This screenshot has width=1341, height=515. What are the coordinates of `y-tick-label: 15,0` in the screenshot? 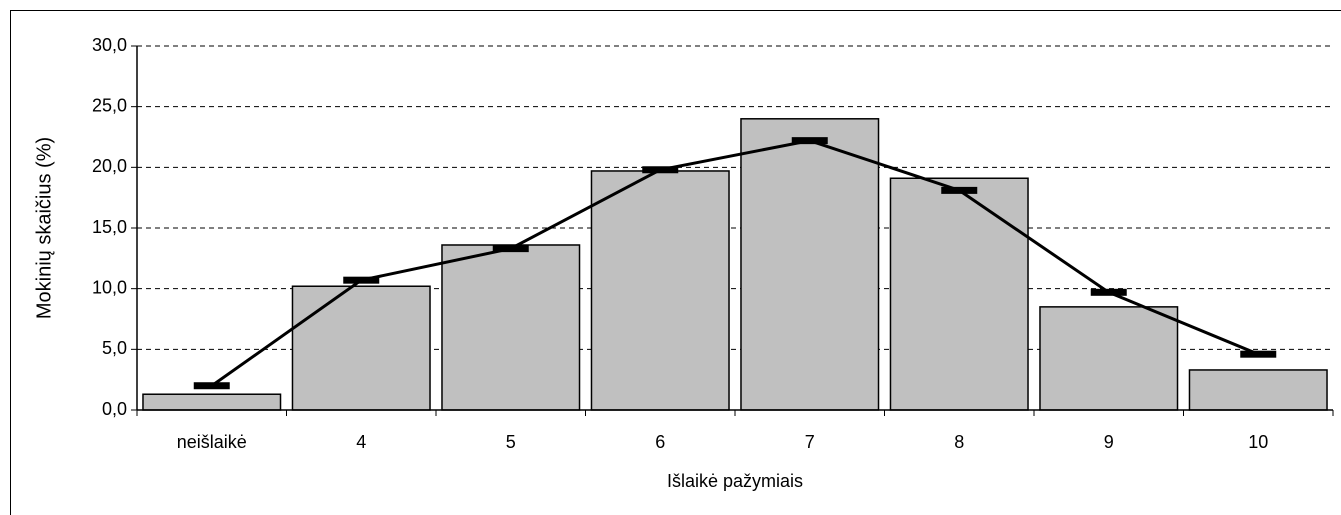 It's located at (109, 227).